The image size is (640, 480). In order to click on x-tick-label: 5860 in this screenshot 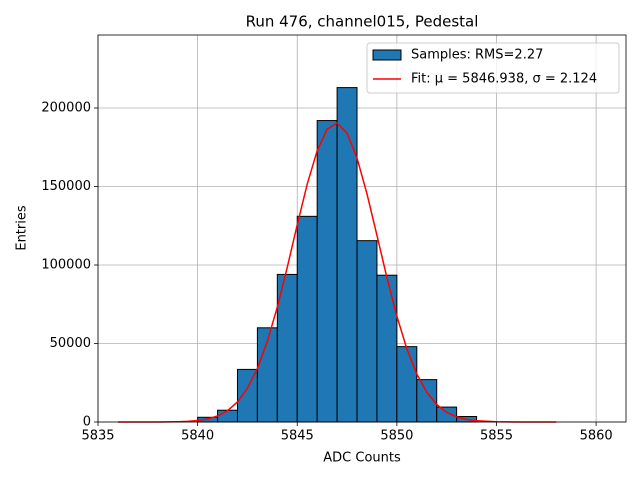, I will do `click(596, 436)`.